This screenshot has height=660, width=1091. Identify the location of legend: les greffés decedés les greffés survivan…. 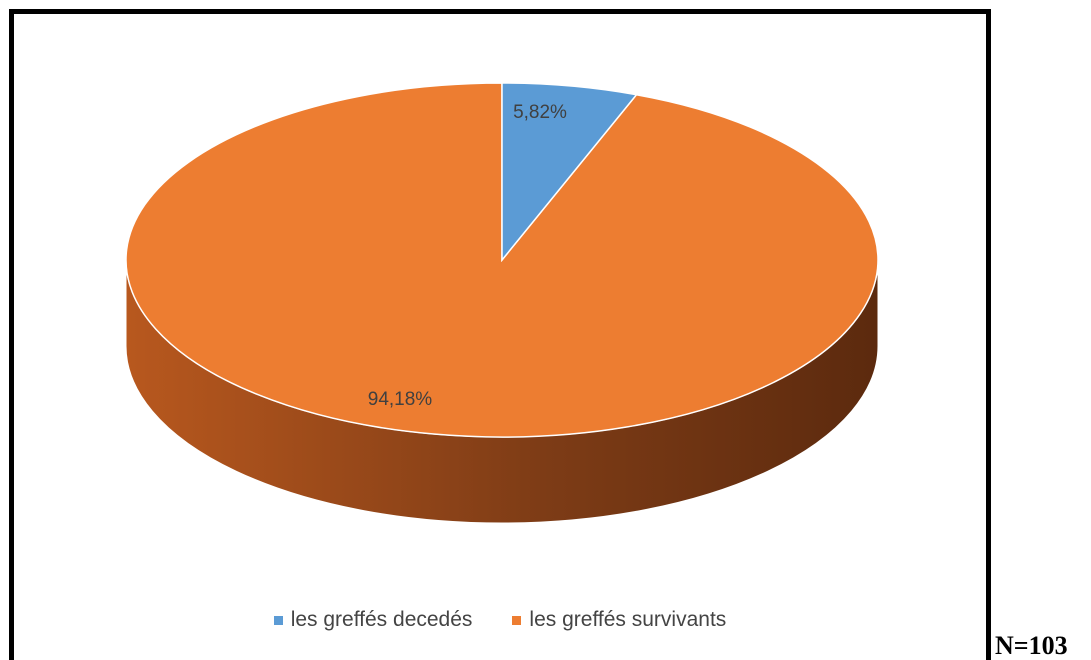
(500, 620).